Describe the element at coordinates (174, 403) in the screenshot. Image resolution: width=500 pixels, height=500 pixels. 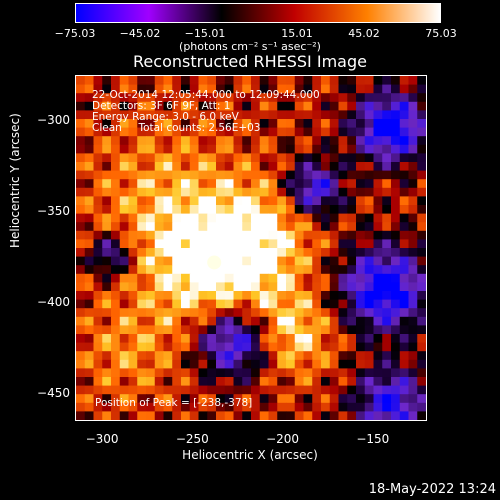
I see `annotation-peak-position: Position of Peak = [-238,-378]` at that location.